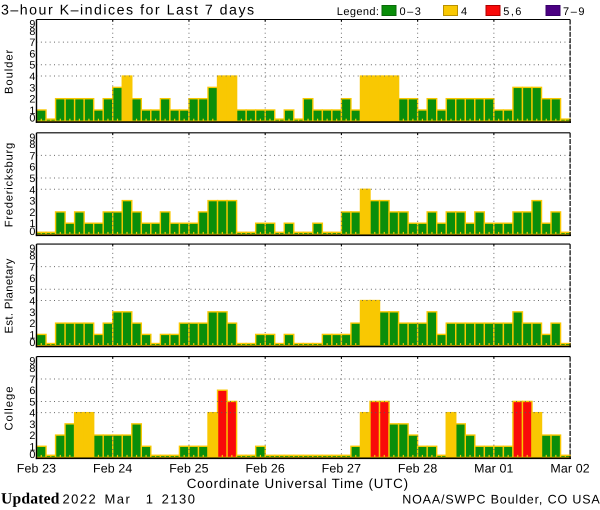  What do you see at coordinates (10, 184) in the screenshot?
I see `svg-text: Fredericksburg` at bounding box center [10, 184].